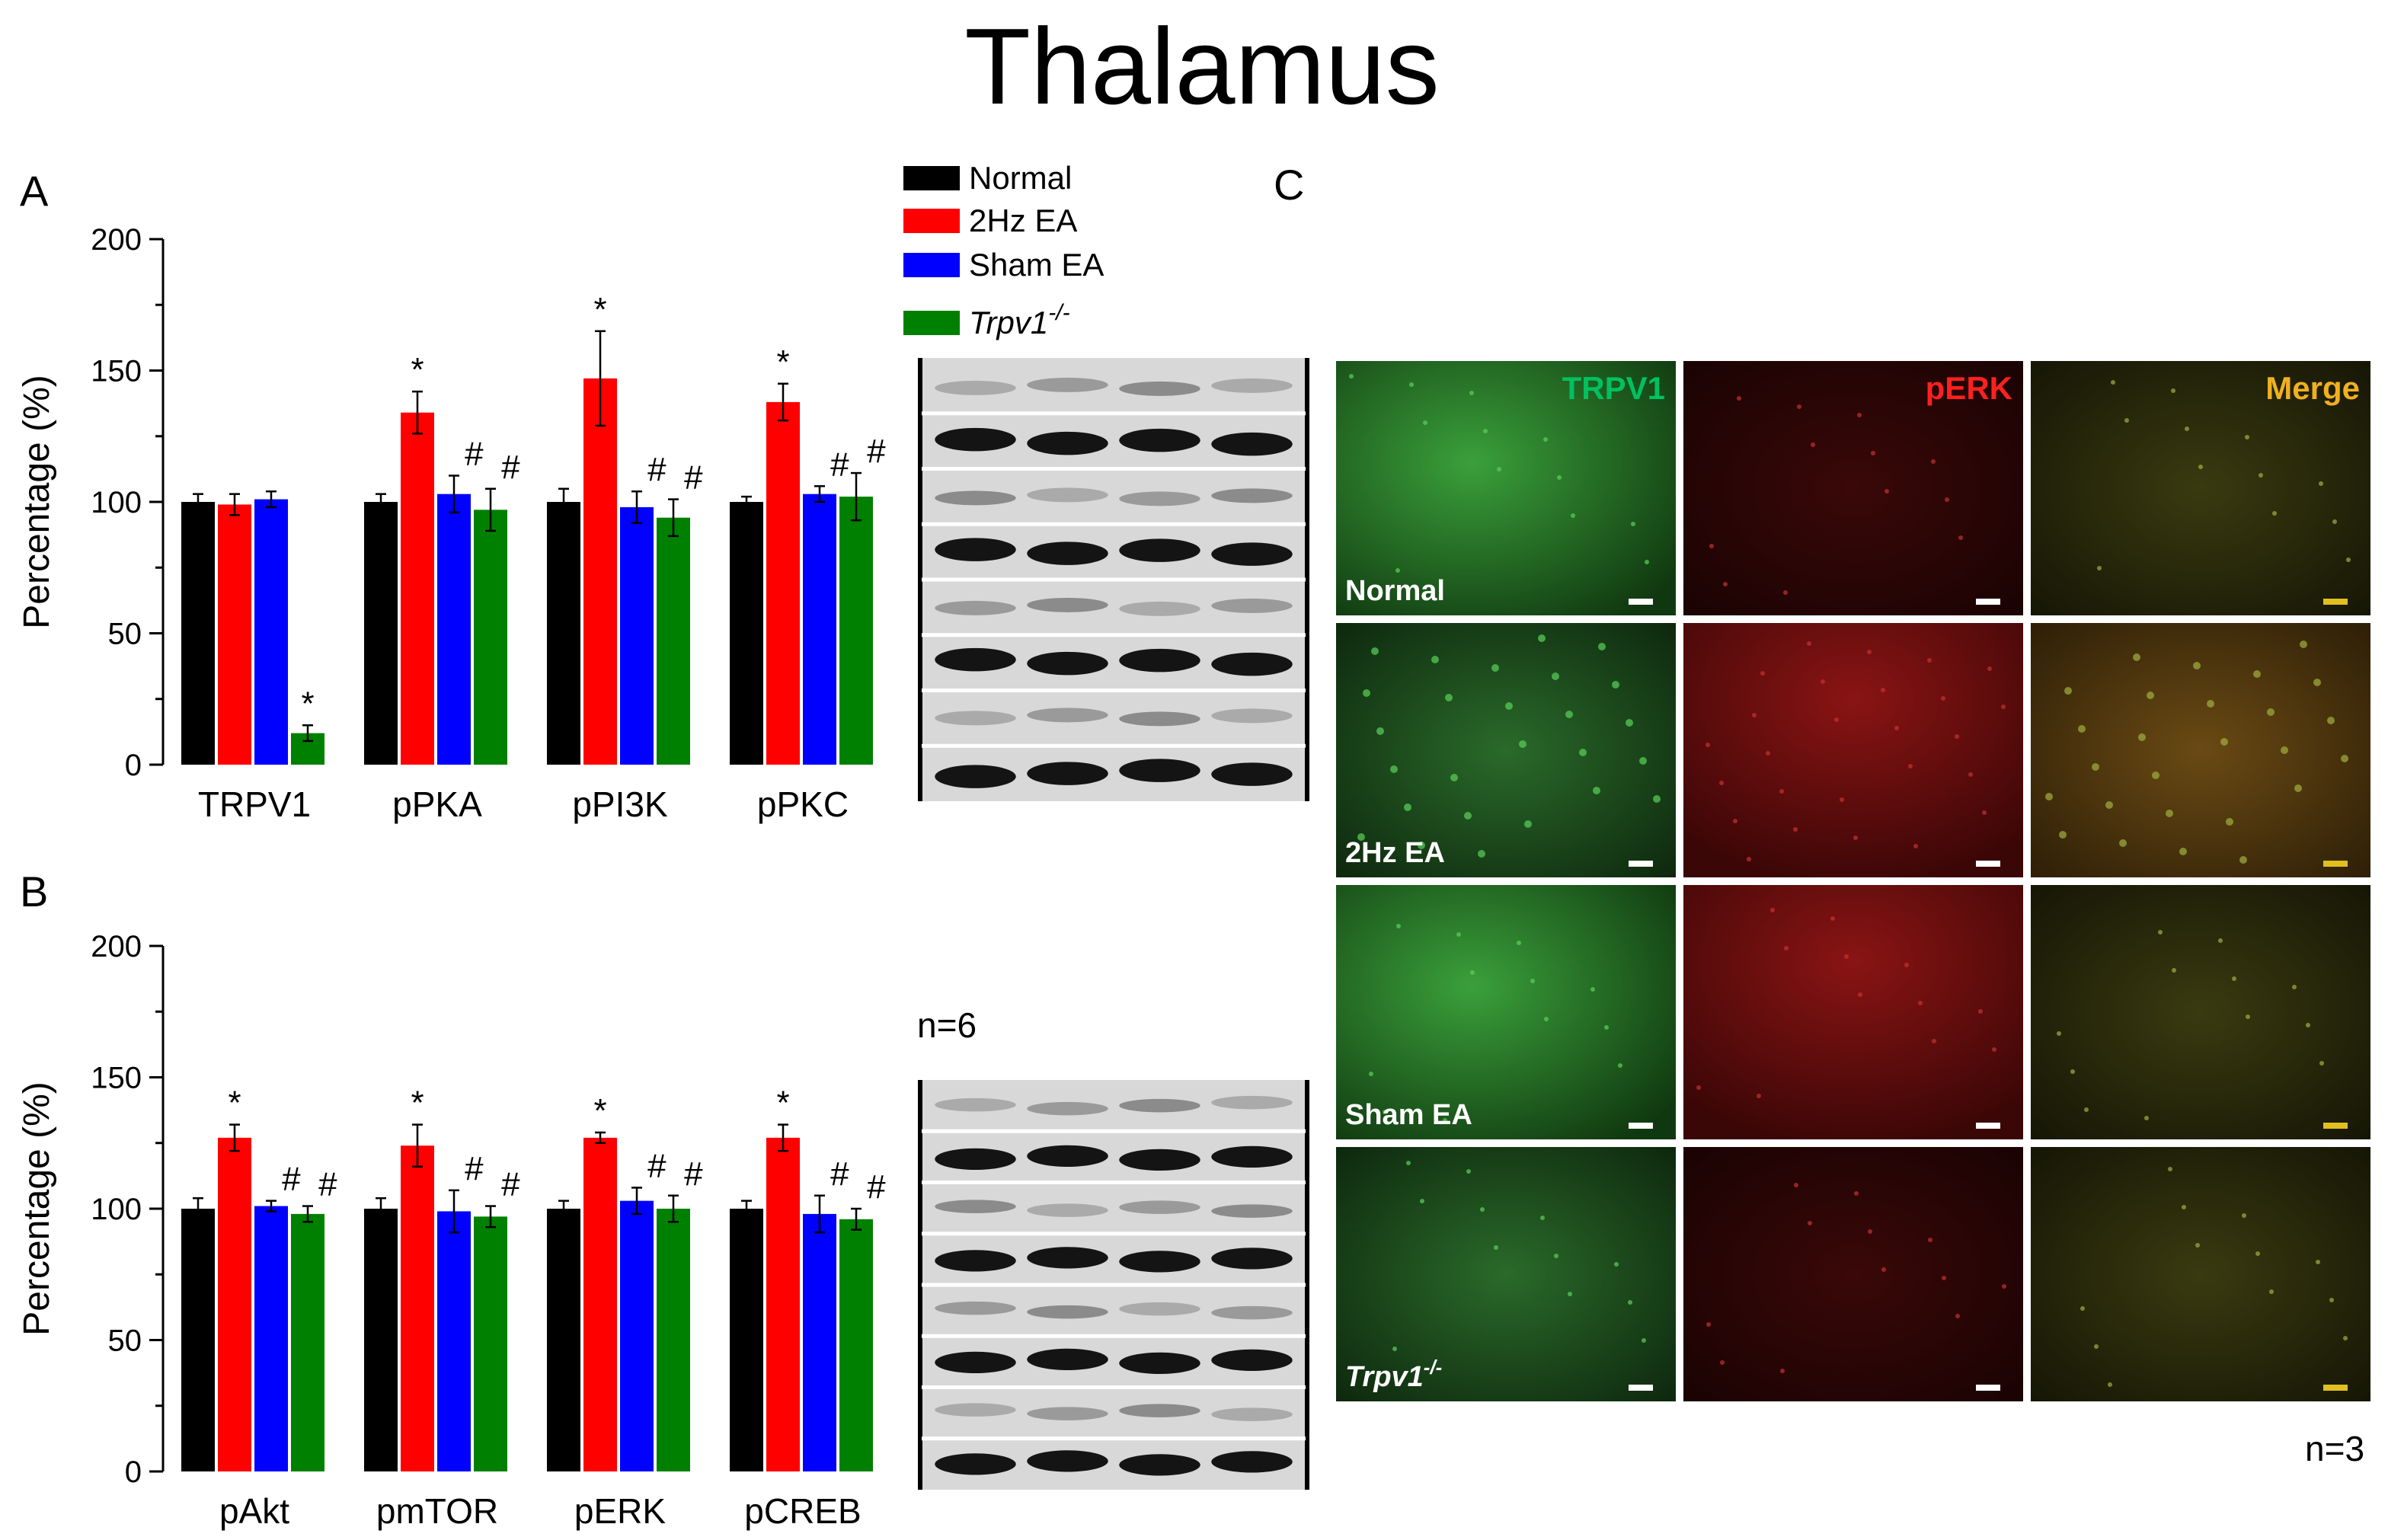 This screenshot has height=1540, width=2404. What do you see at coordinates (254, 1511) in the screenshot?
I see `category-label: pAkt` at bounding box center [254, 1511].